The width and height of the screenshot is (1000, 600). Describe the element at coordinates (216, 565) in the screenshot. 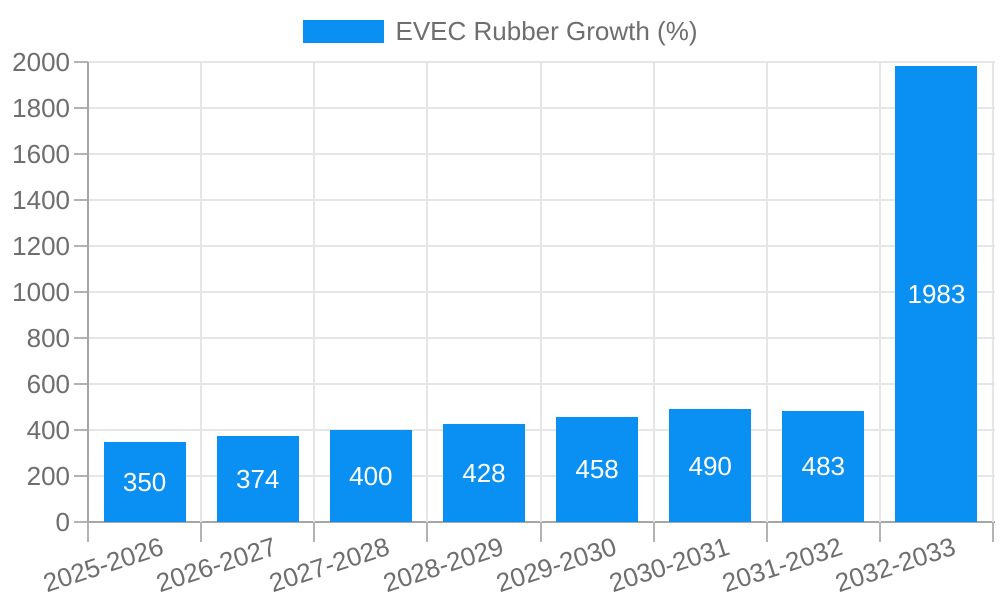

I see `x-tick-label: 2026-2027` at that location.